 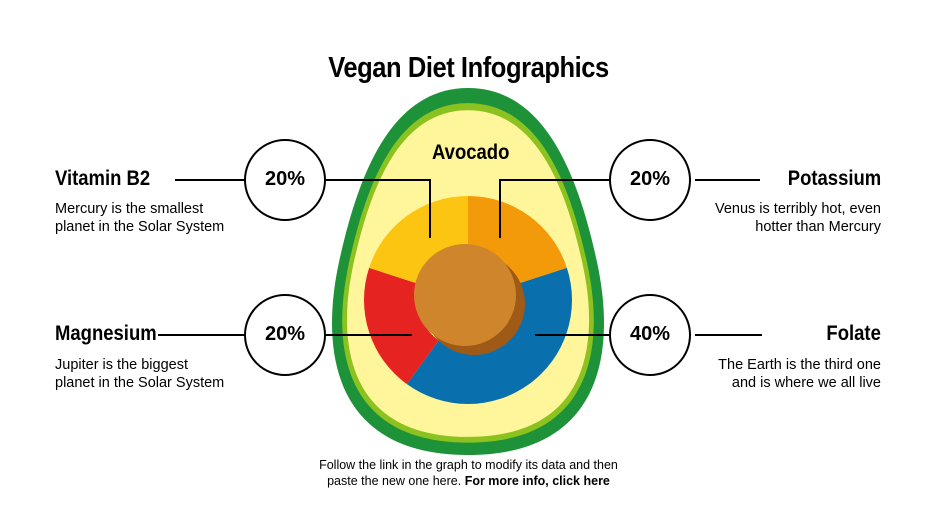 I want to click on percent-folate: 40%, so click(x=650, y=334).